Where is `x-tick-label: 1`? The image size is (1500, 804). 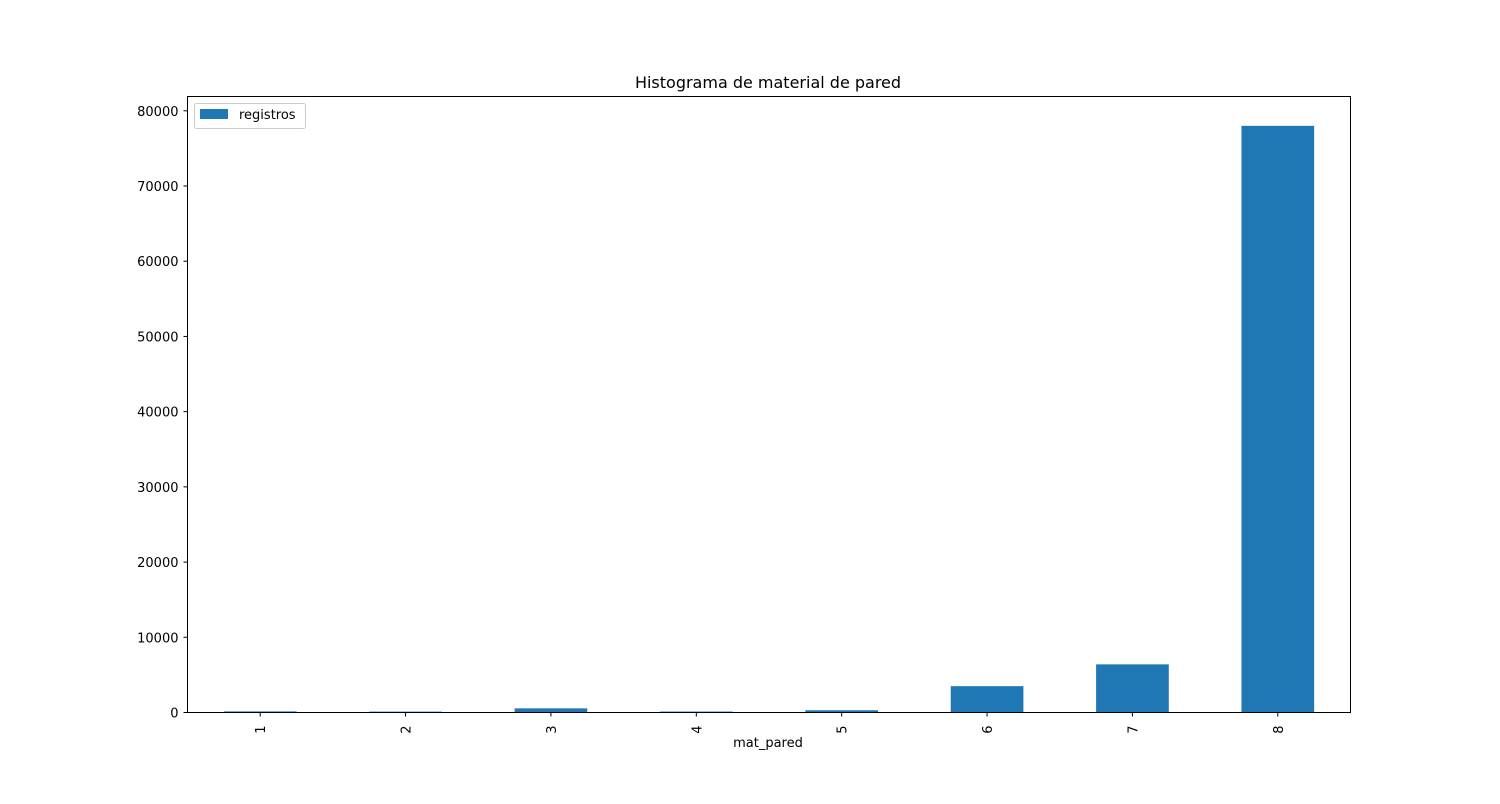
x-tick-label: 1 is located at coordinates (261, 730).